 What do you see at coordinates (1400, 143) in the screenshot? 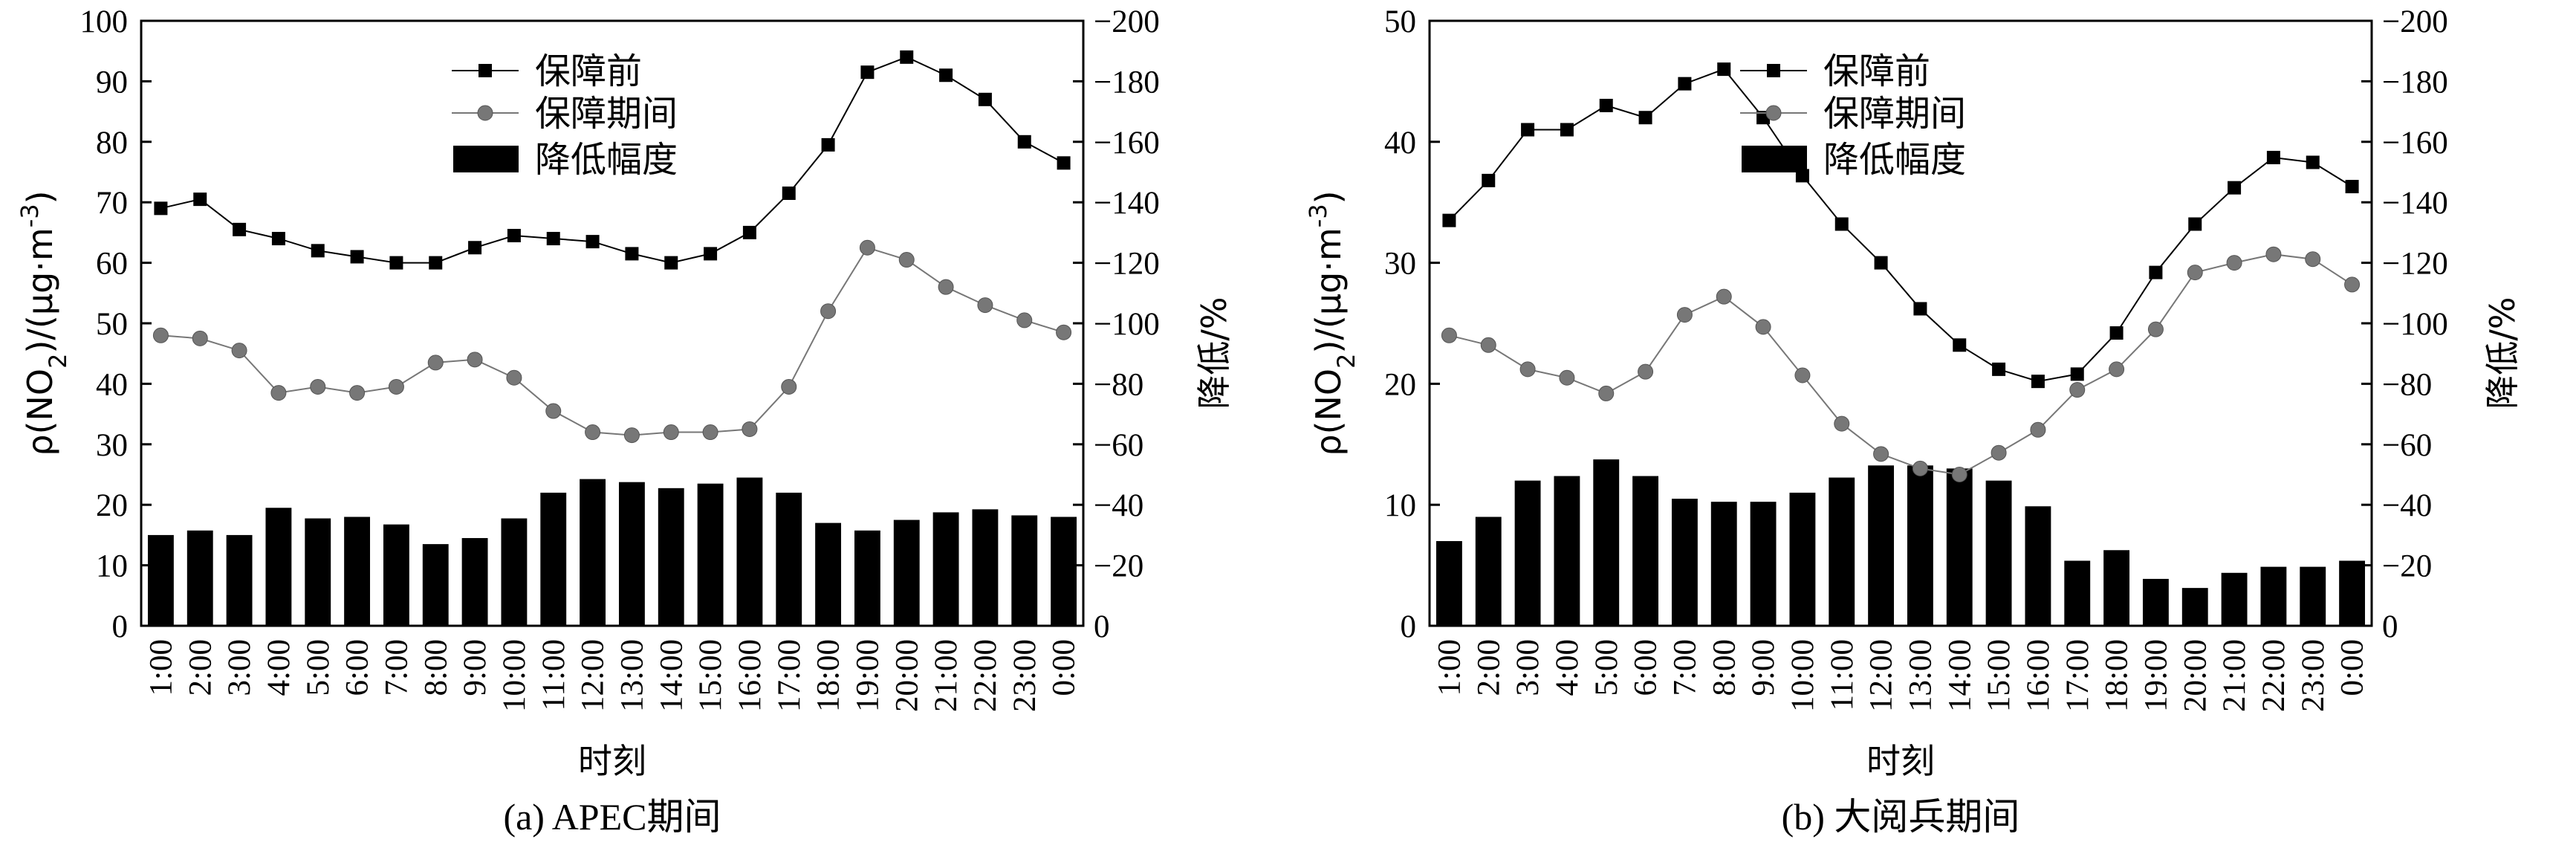
I see `chart-b-left-tick-label: 40` at bounding box center [1400, 143].